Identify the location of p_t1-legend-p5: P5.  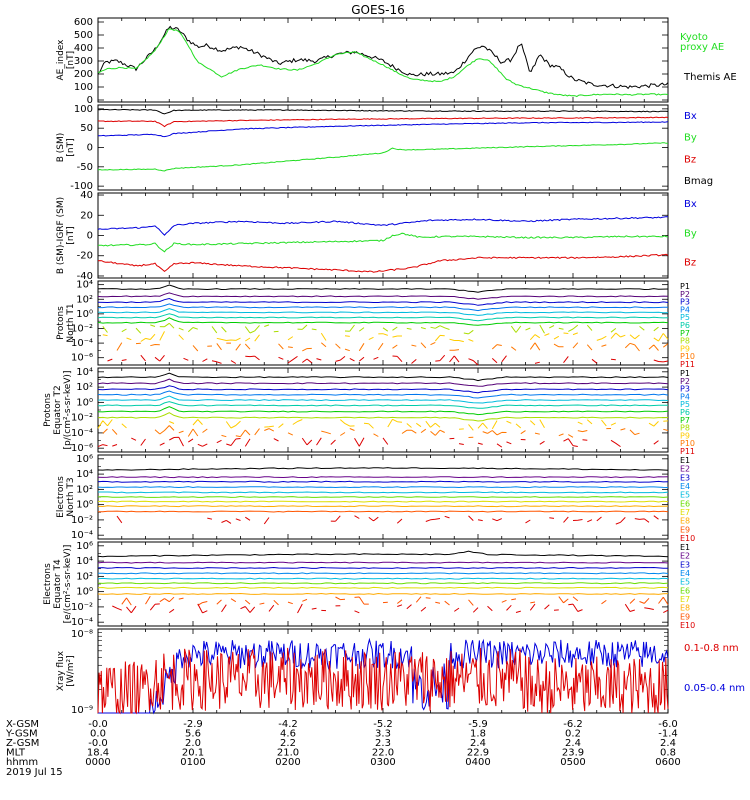
(685, 317).